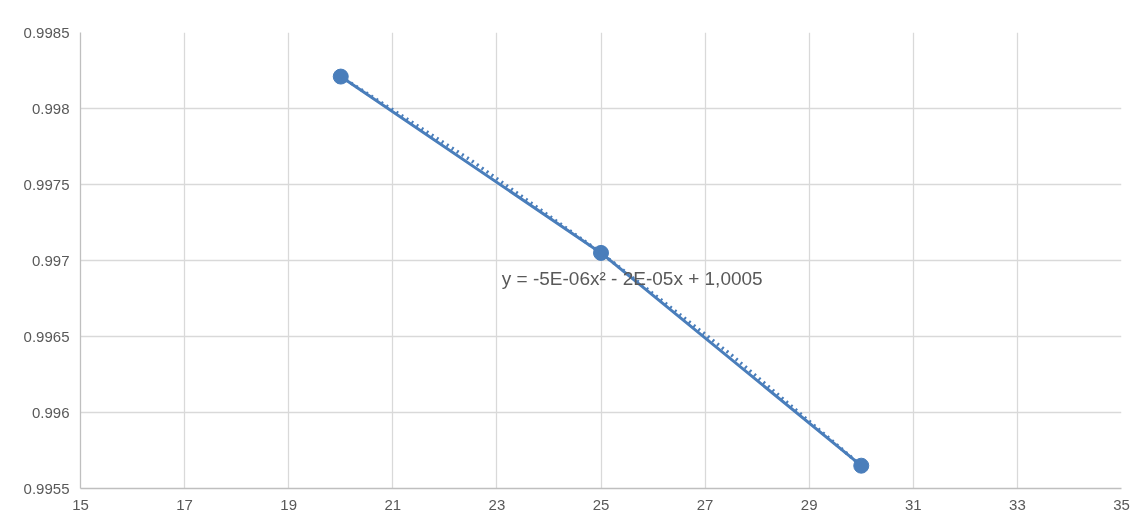 The width and height of the screenshot is (1141, 530). I want to click on x-tick-label: 15, so click(80, 504).